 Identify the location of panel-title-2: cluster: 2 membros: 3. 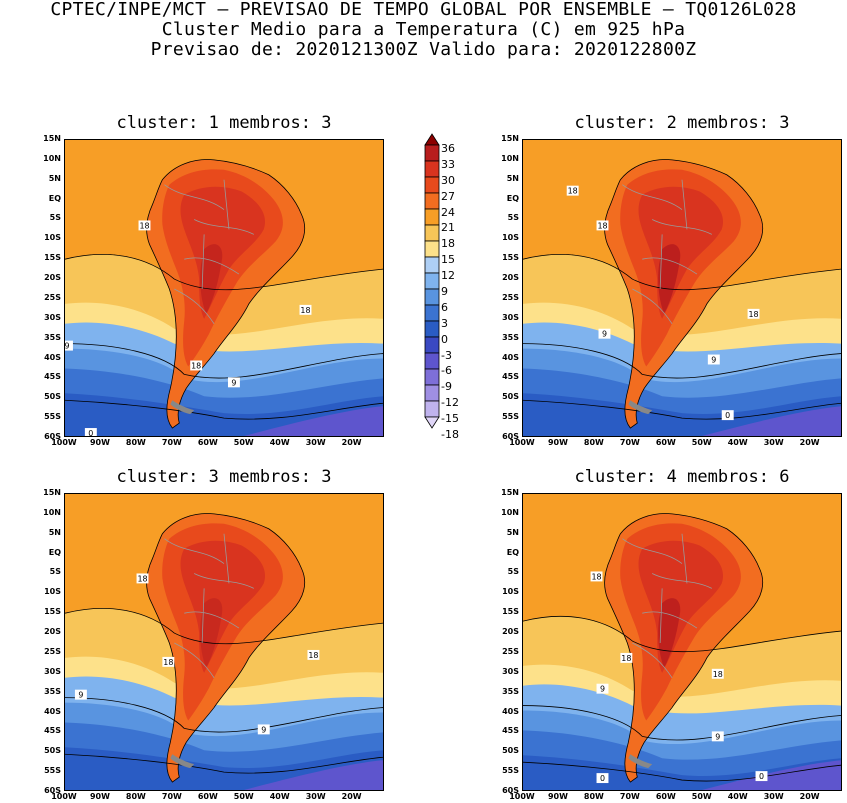
(682, 123).